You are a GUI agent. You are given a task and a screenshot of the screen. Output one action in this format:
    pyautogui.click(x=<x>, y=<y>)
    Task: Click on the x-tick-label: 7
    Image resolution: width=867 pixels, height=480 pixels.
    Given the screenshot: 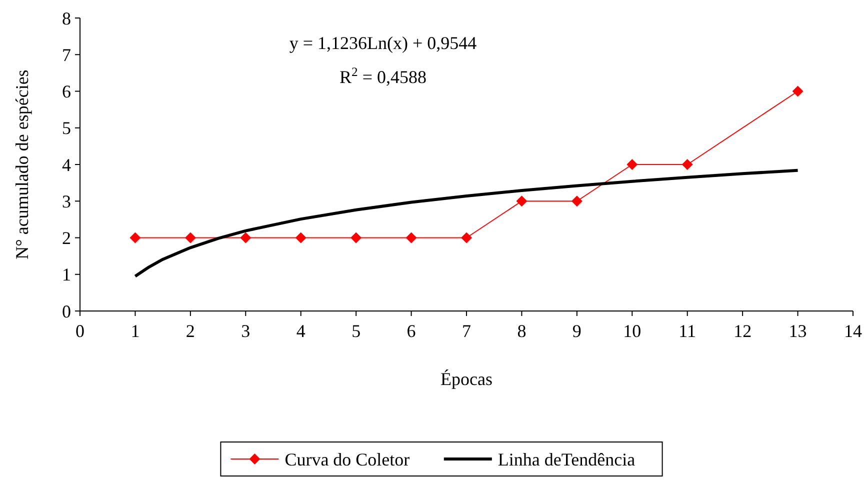 What is the action you would take?
    pyautogui.click(x=466, y=331)
    